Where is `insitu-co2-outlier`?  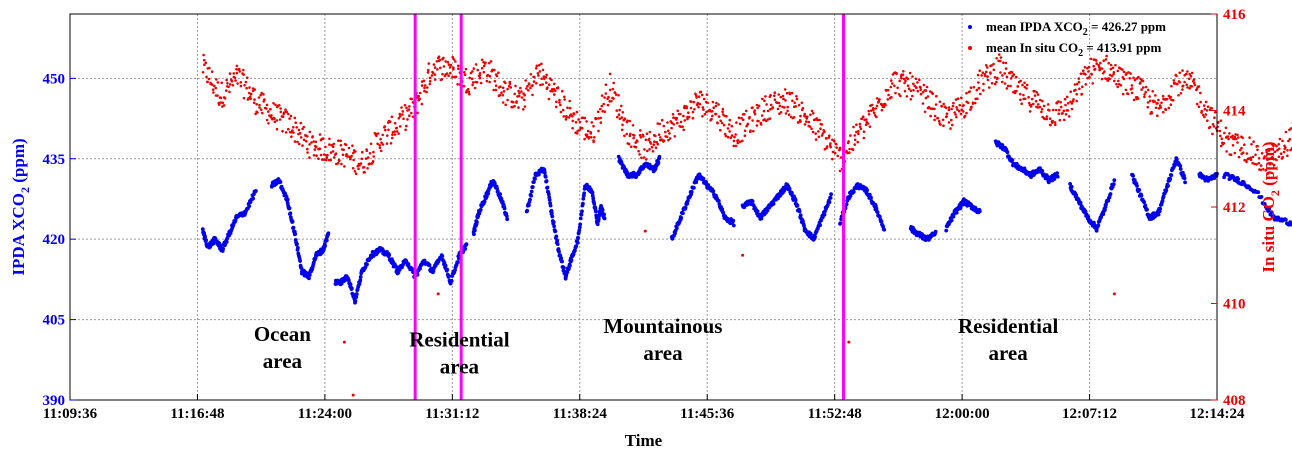 insitu-co2-outlier is located at coordinates (743, 255).